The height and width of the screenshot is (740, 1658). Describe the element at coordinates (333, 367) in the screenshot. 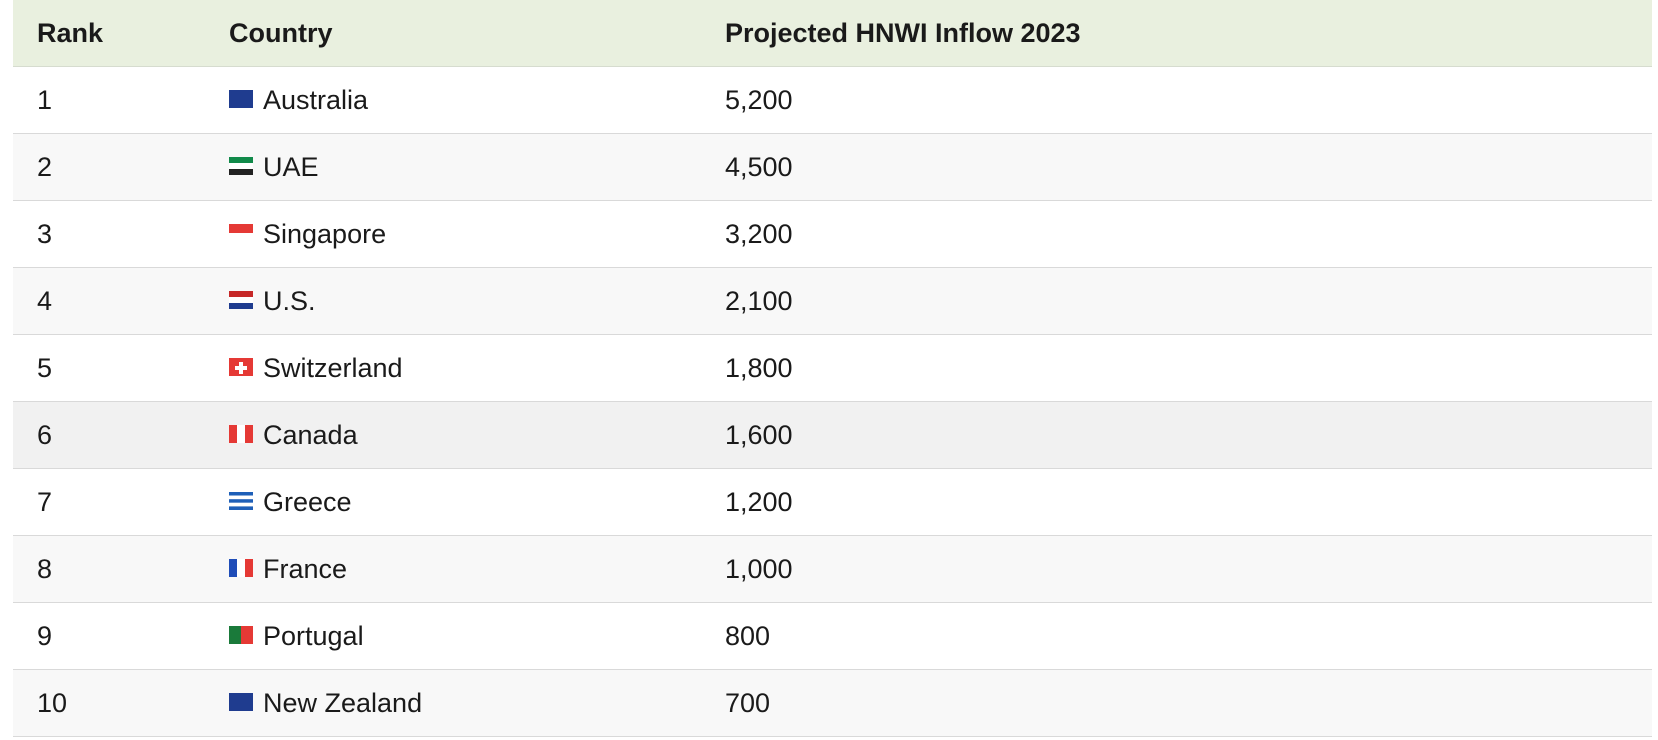

I see `country-name: Switzerland` at that location.